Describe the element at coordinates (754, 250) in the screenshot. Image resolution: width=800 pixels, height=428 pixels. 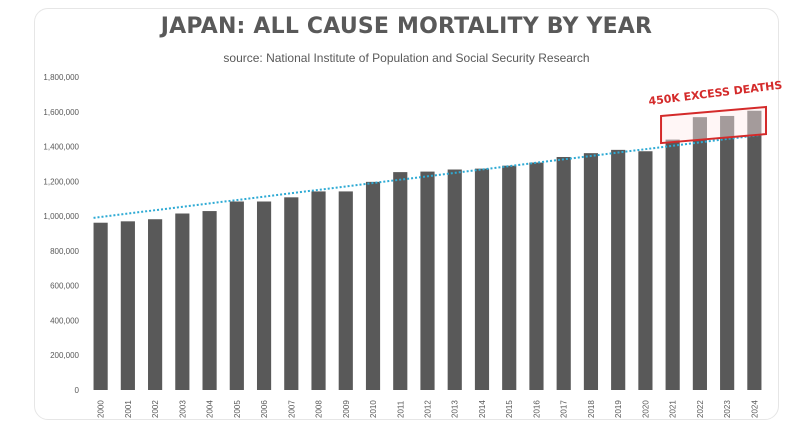
I see `bar-2024` at that location.